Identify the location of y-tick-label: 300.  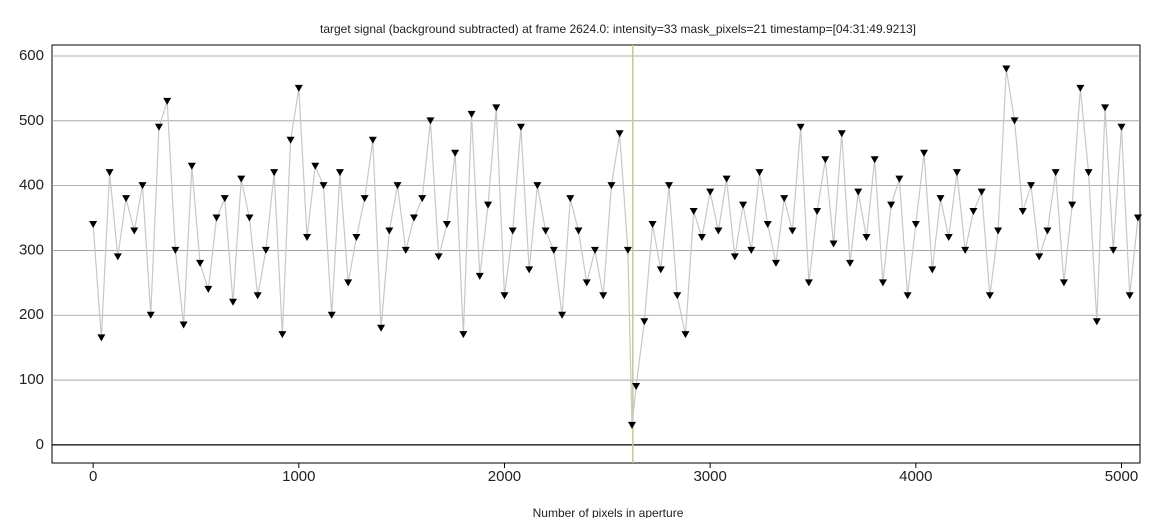
(31, 249).